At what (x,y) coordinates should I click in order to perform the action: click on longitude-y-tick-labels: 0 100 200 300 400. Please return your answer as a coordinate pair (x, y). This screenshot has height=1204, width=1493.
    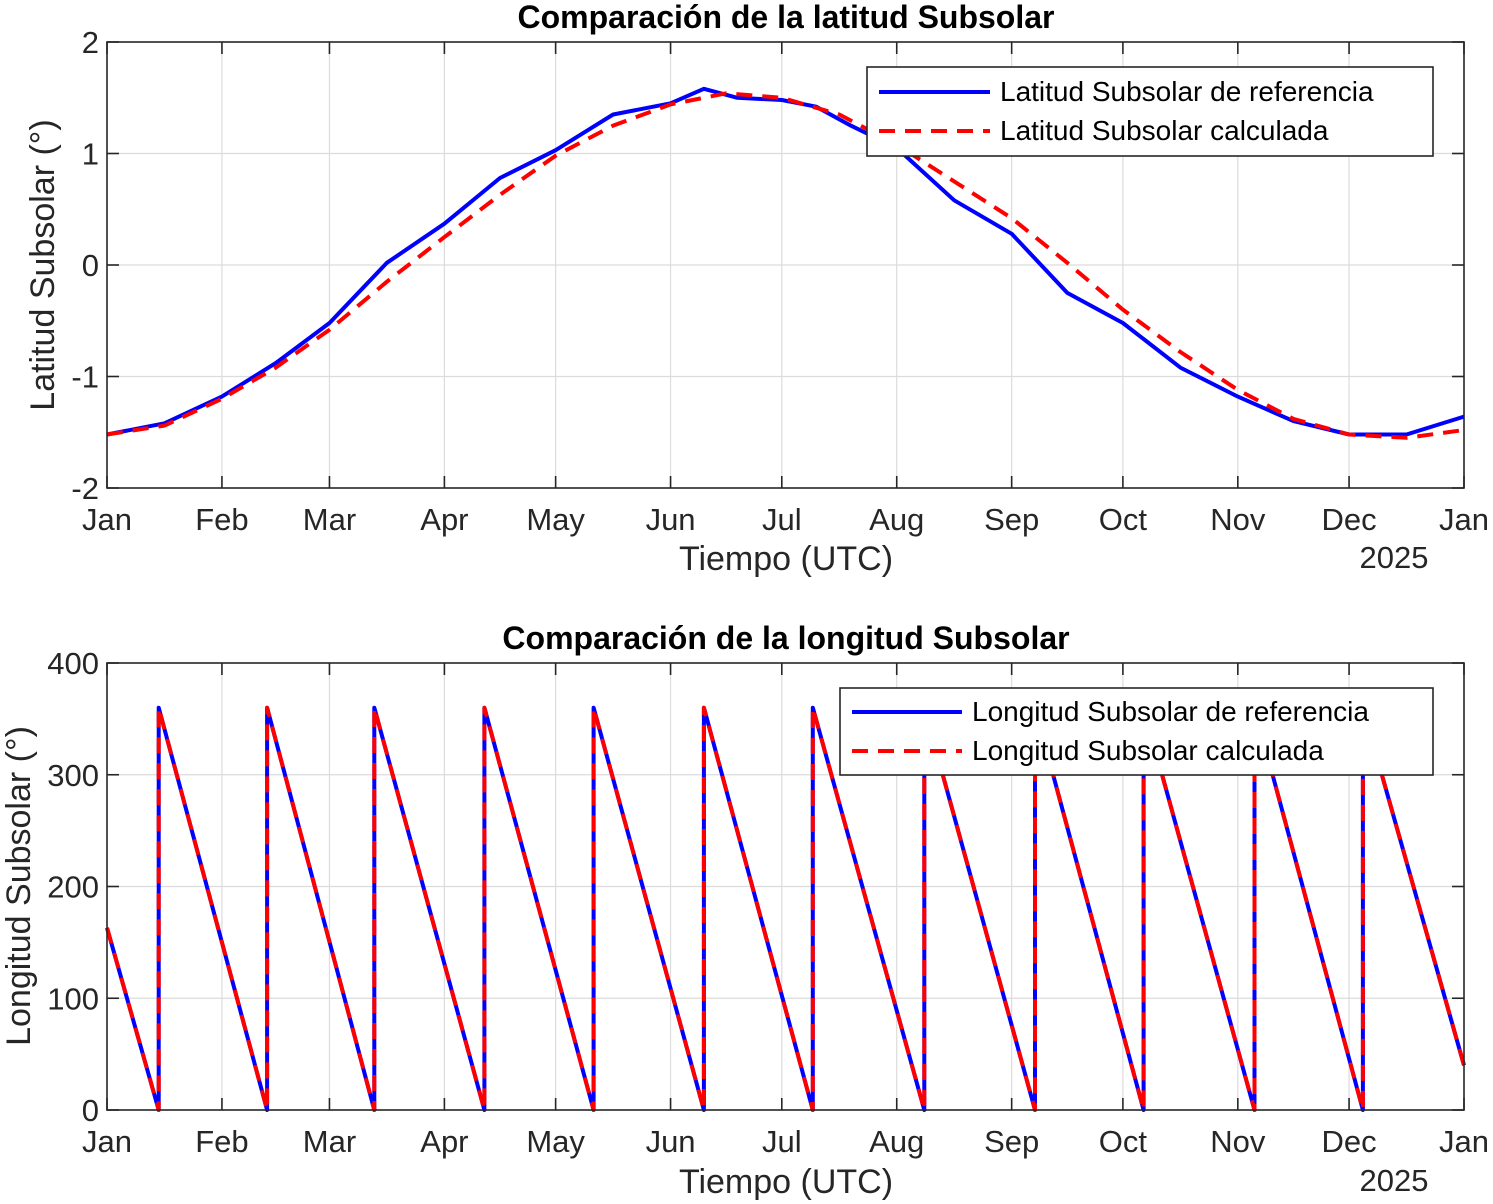
    Looking at the image, I should click on (73, 887).